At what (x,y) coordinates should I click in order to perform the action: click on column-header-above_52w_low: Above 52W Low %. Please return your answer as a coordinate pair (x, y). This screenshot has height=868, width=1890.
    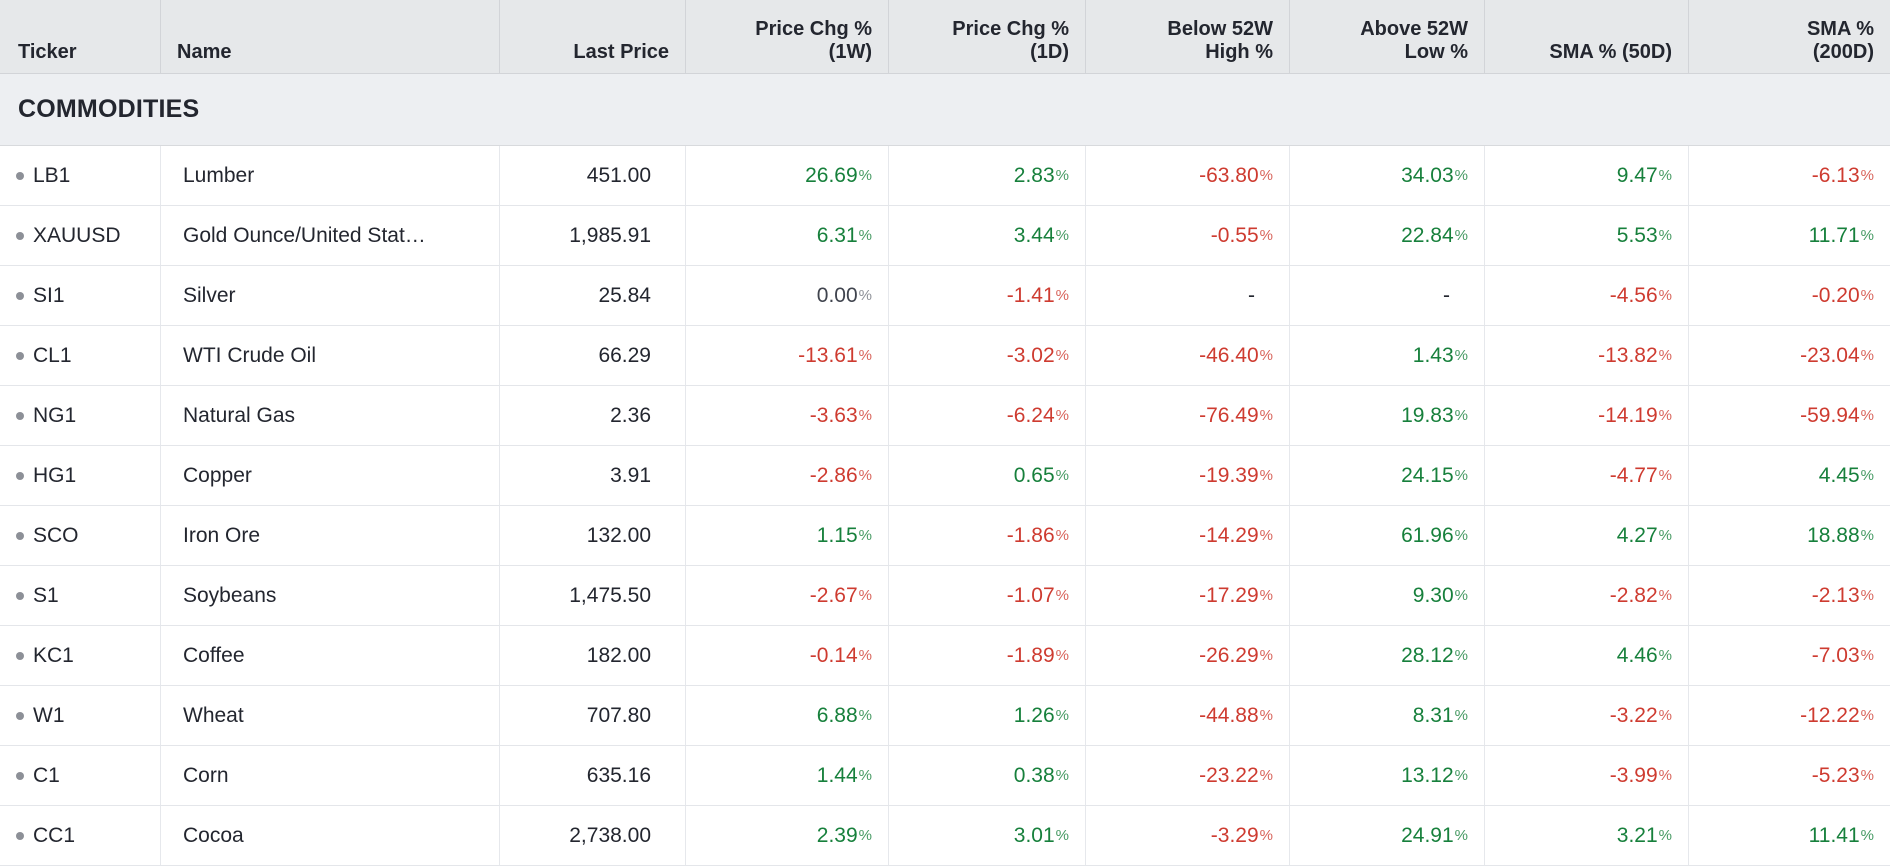
    Looking at the image, I should click on (1386, 36).